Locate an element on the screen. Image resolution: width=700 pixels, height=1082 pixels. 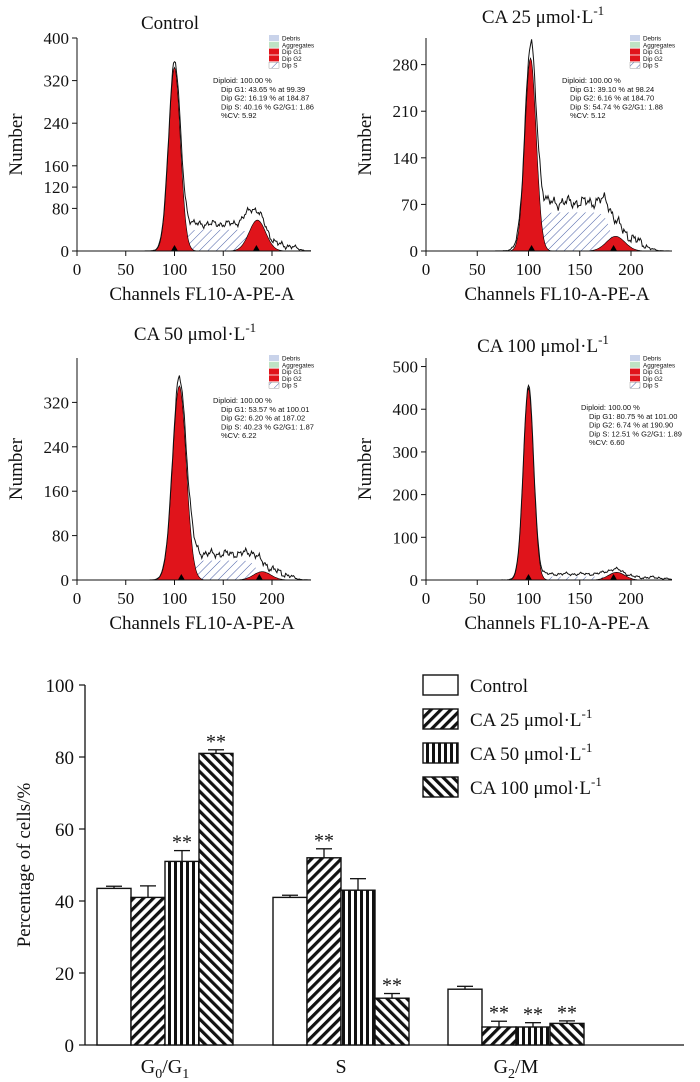
legend-label-text: CA 100 μmol·L is located at coordinates (530, 788).